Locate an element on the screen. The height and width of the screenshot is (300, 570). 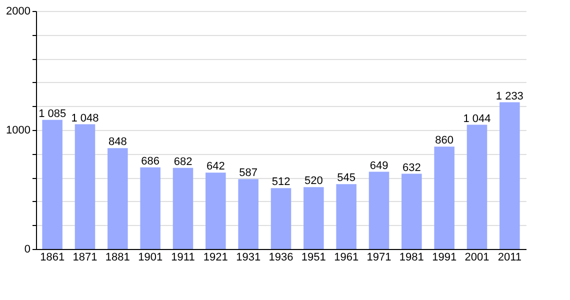
x-tick-label: 1971 is located at coordinates (379, 258).